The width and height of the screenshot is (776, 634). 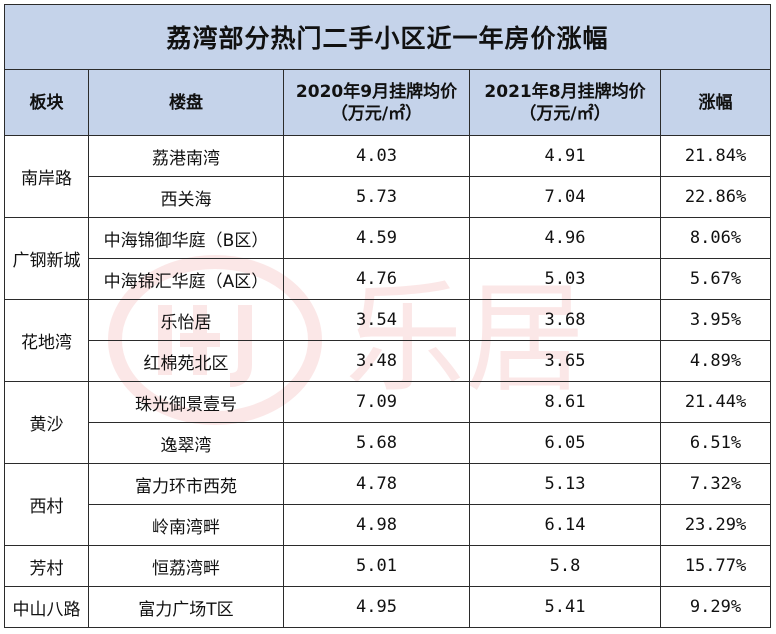 What do you see at coordinates (376, 156) in the screenshot?
I see `price-2020-cell: 4.03` at bounding box center [376, 156].